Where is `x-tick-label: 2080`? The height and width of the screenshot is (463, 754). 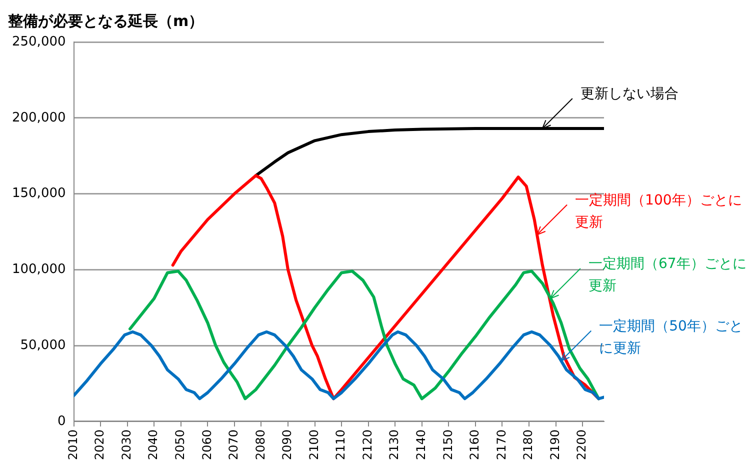
x-tick-label: 2080 is located at coordinates (260, 444).